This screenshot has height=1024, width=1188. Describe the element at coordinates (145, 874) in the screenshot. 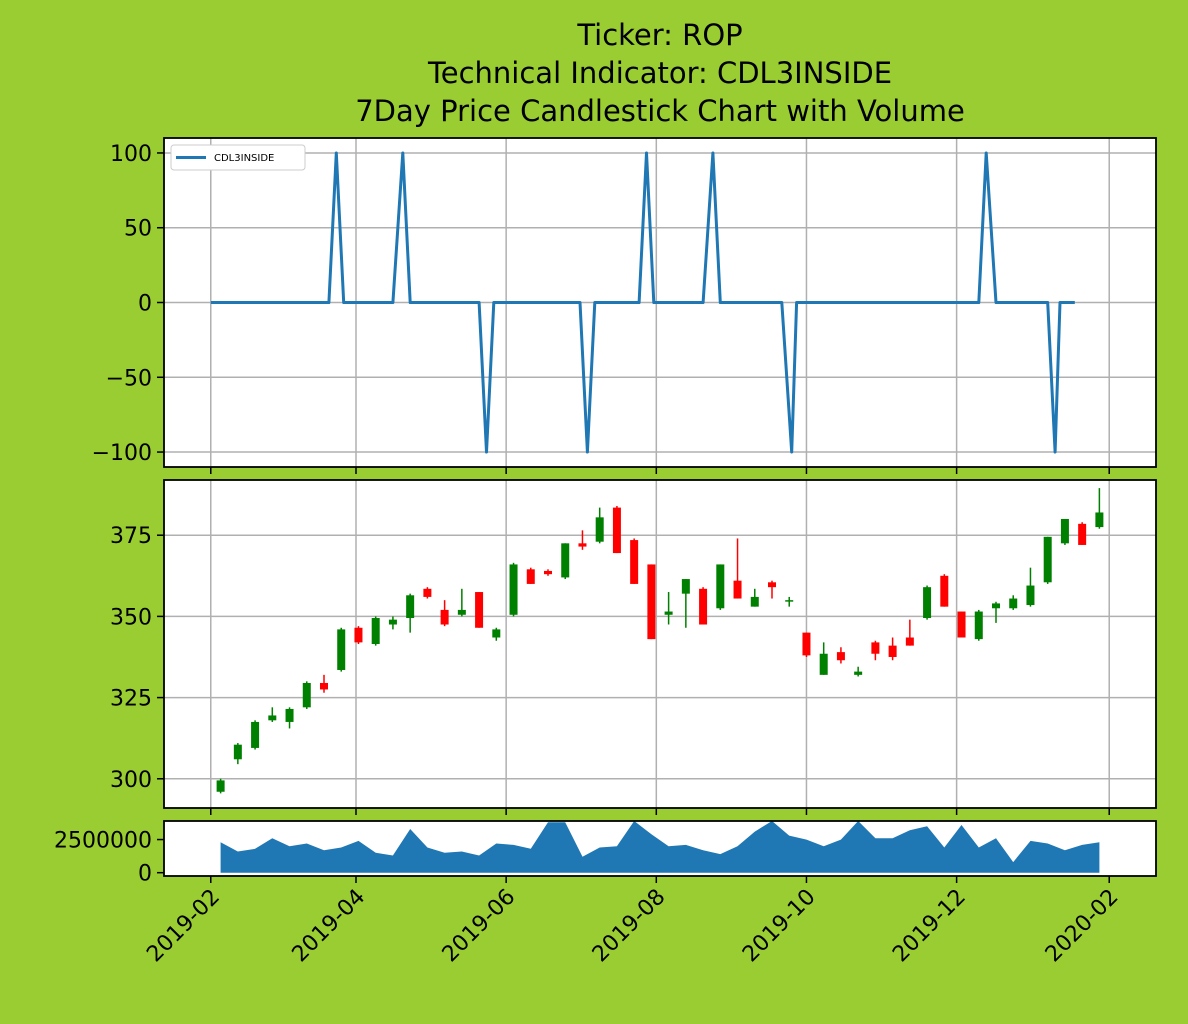

I see `volume-ytick-label-0: 0` at that location.